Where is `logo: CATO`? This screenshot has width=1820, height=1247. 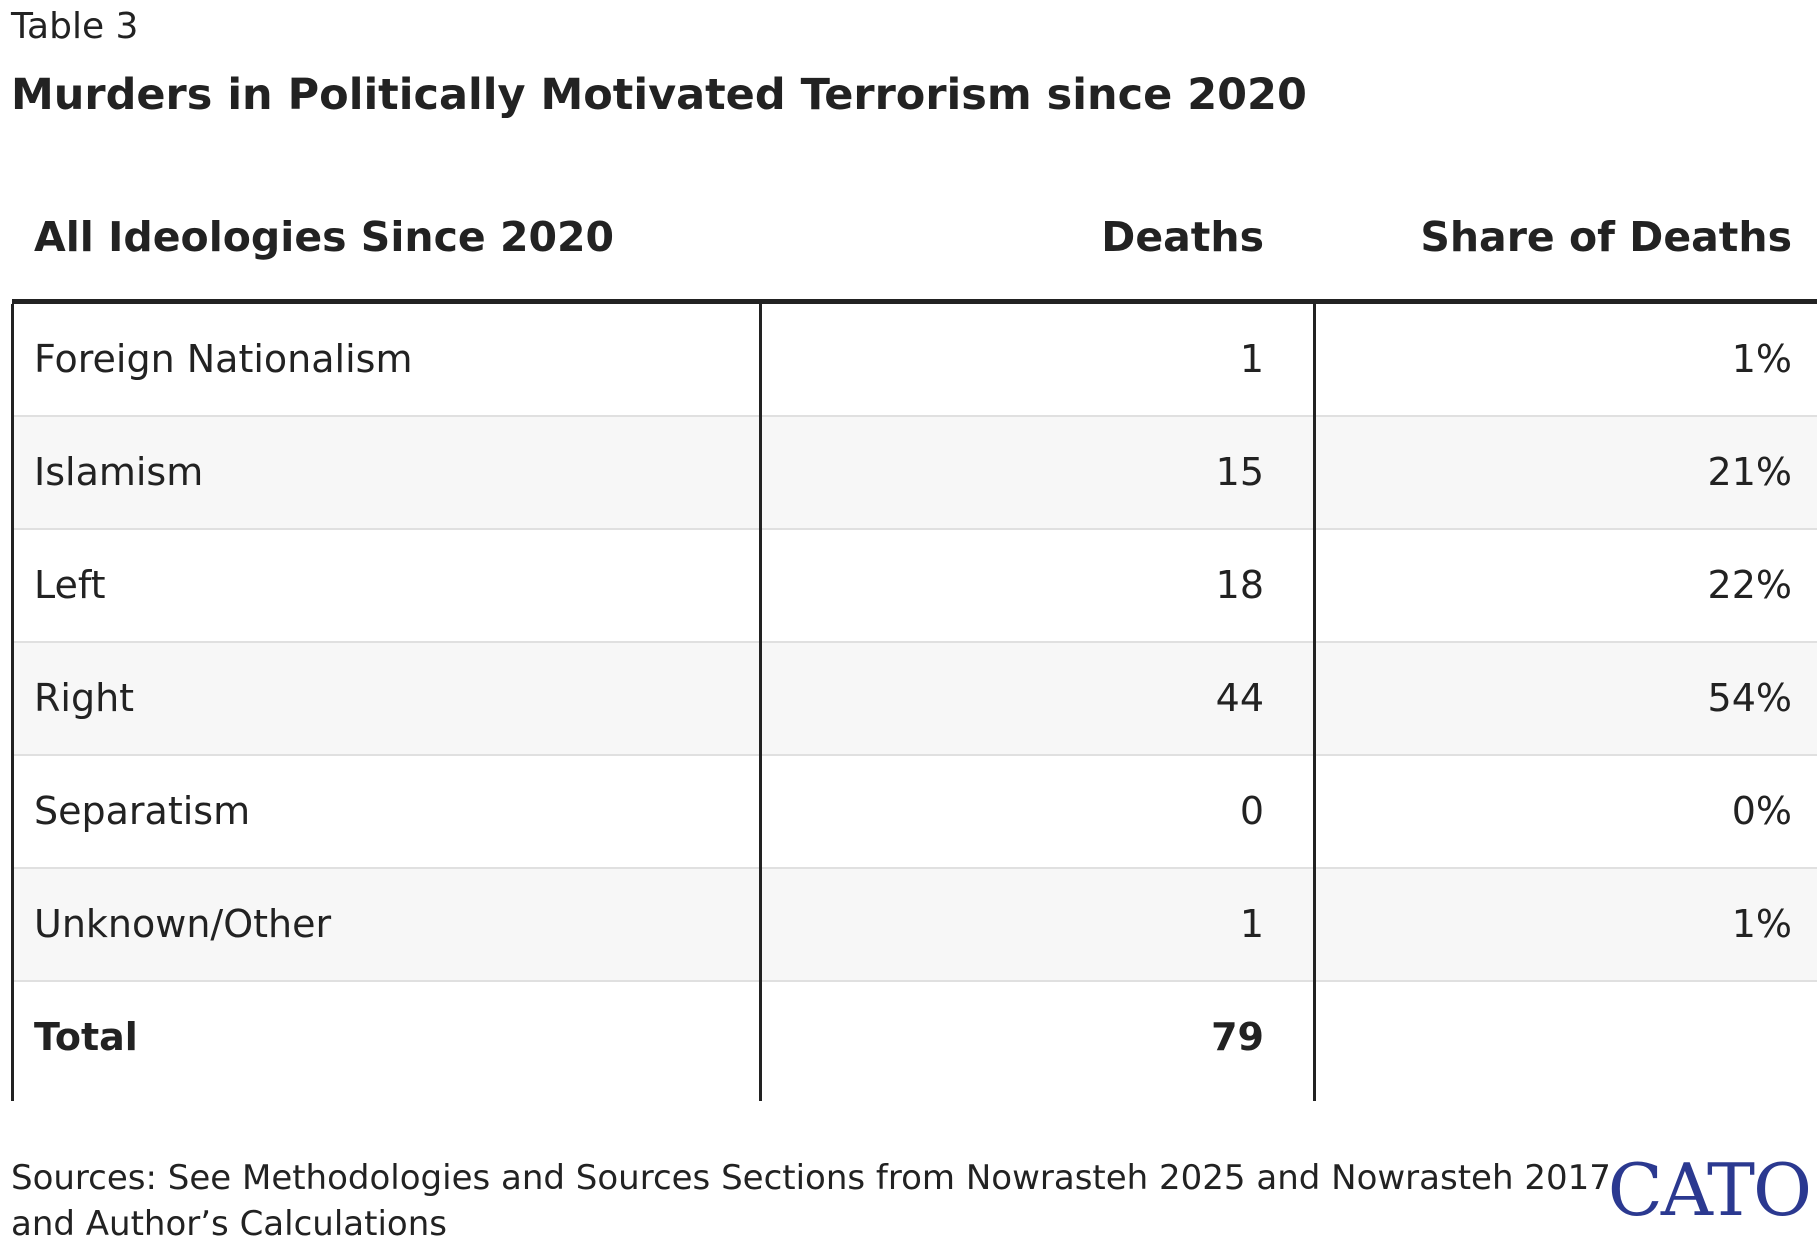
logo: CATO is located at coordinates (1709, 1190).